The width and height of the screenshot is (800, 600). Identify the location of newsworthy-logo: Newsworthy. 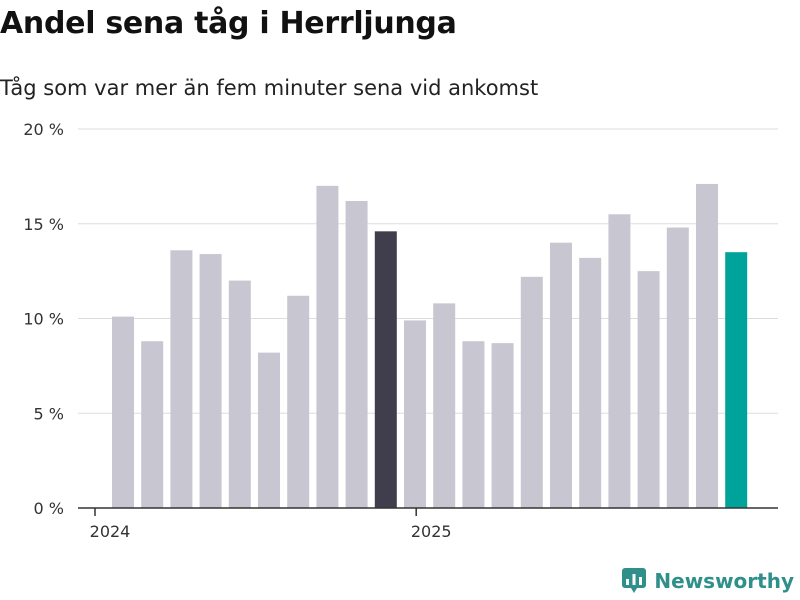
(708, 581).